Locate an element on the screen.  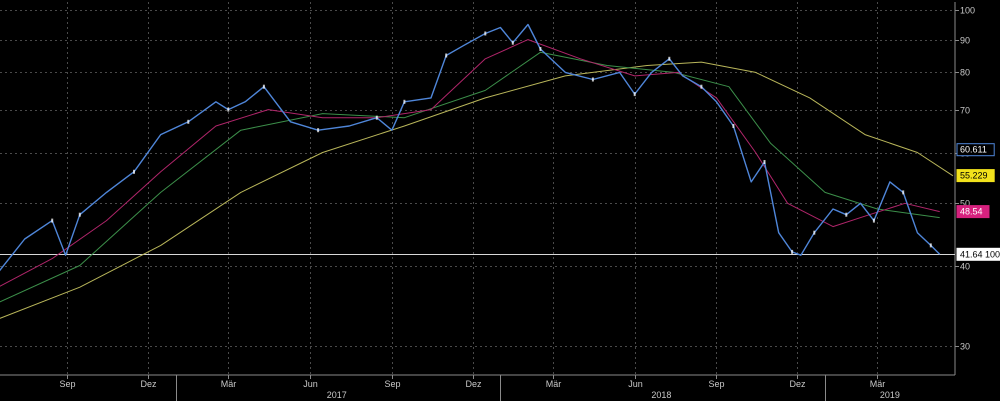
y-tick-label: 90 is located at coordinates (965, 41).